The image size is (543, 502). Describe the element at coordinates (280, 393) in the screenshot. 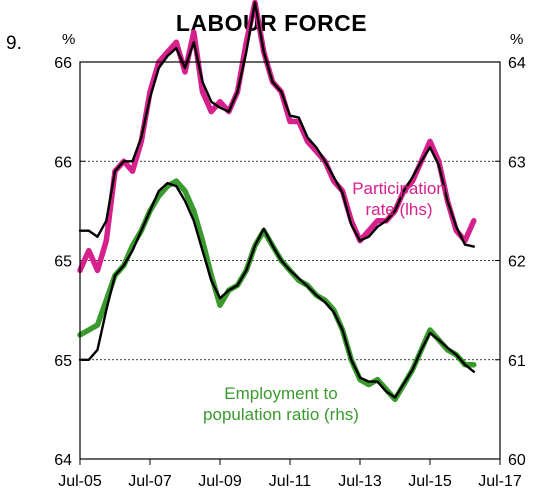

I see `ann-emp-line: Employment to` at that location.